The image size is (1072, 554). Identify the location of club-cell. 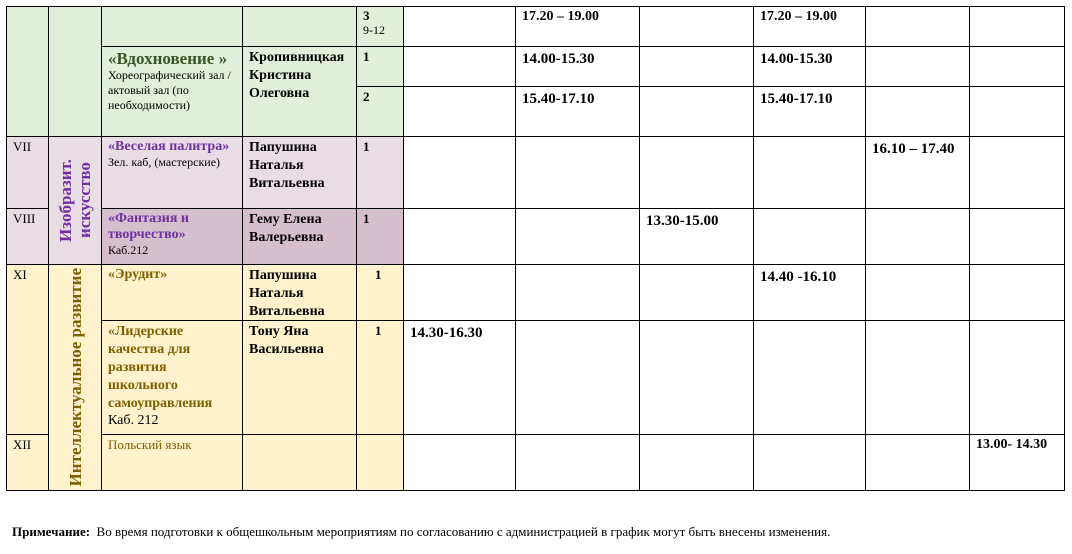
(172, 26).